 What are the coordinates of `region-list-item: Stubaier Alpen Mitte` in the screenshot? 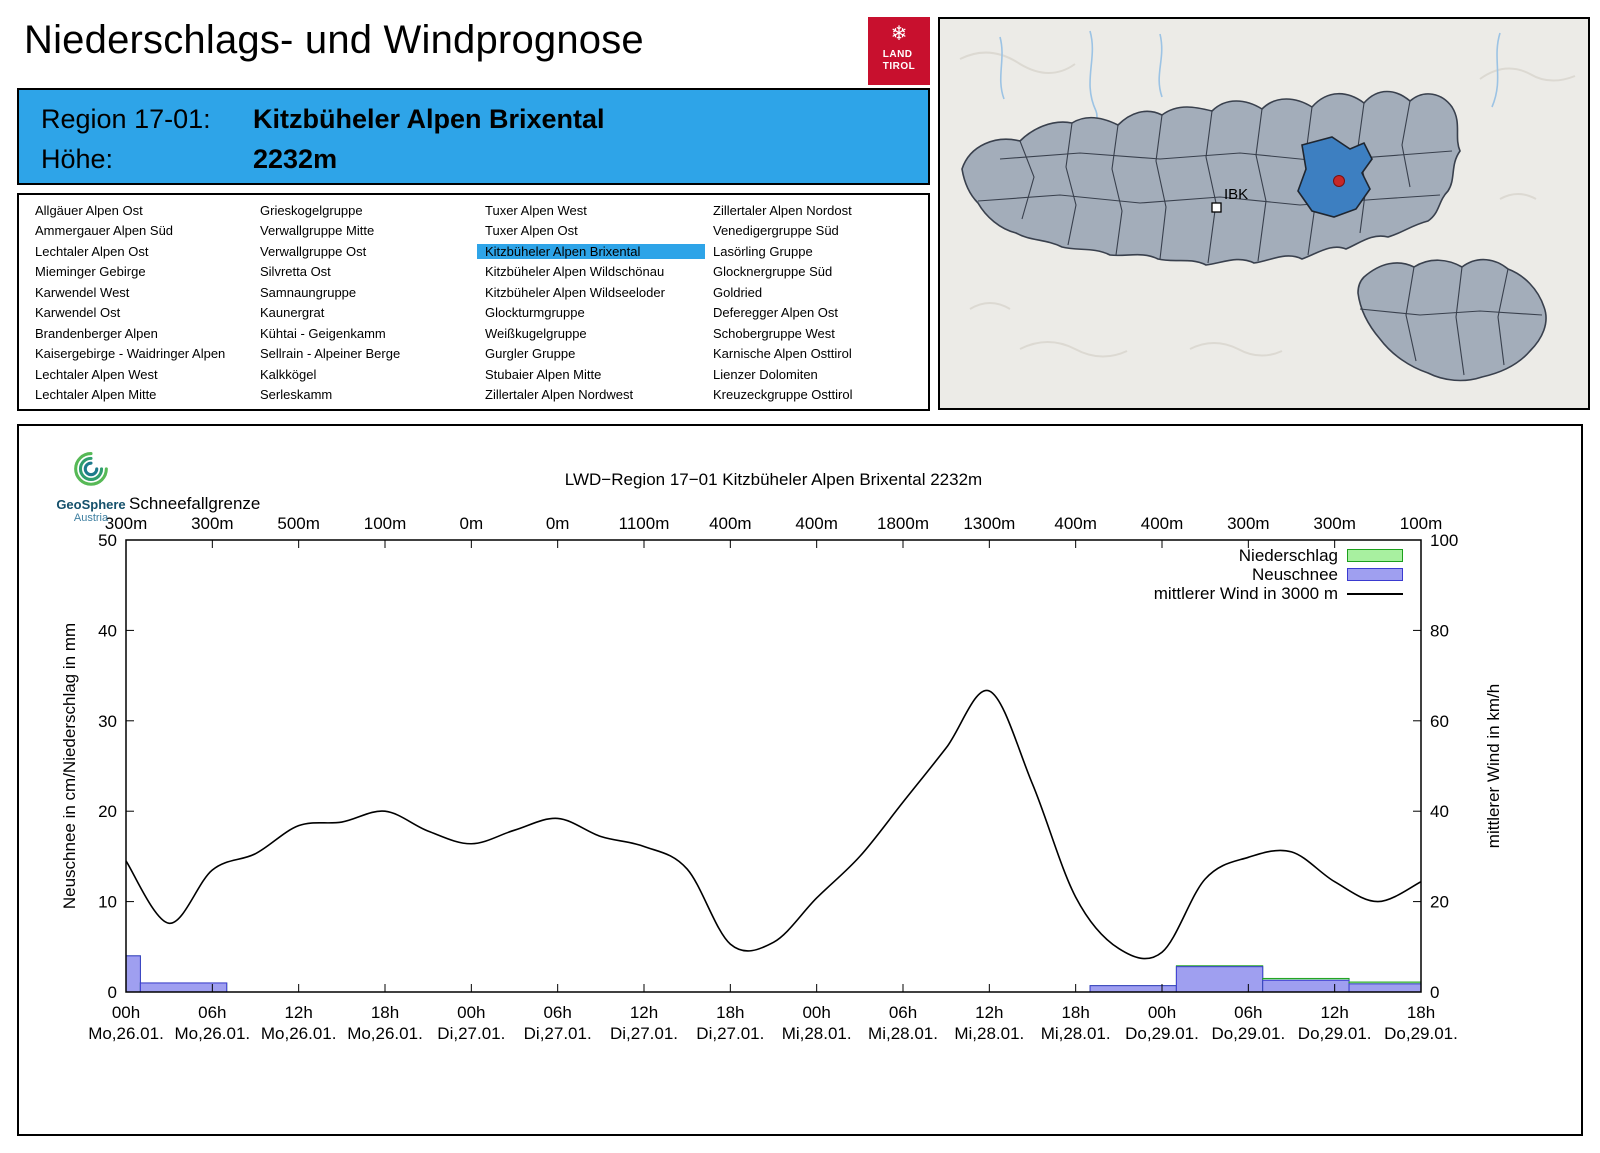 It's located at (543, 374).